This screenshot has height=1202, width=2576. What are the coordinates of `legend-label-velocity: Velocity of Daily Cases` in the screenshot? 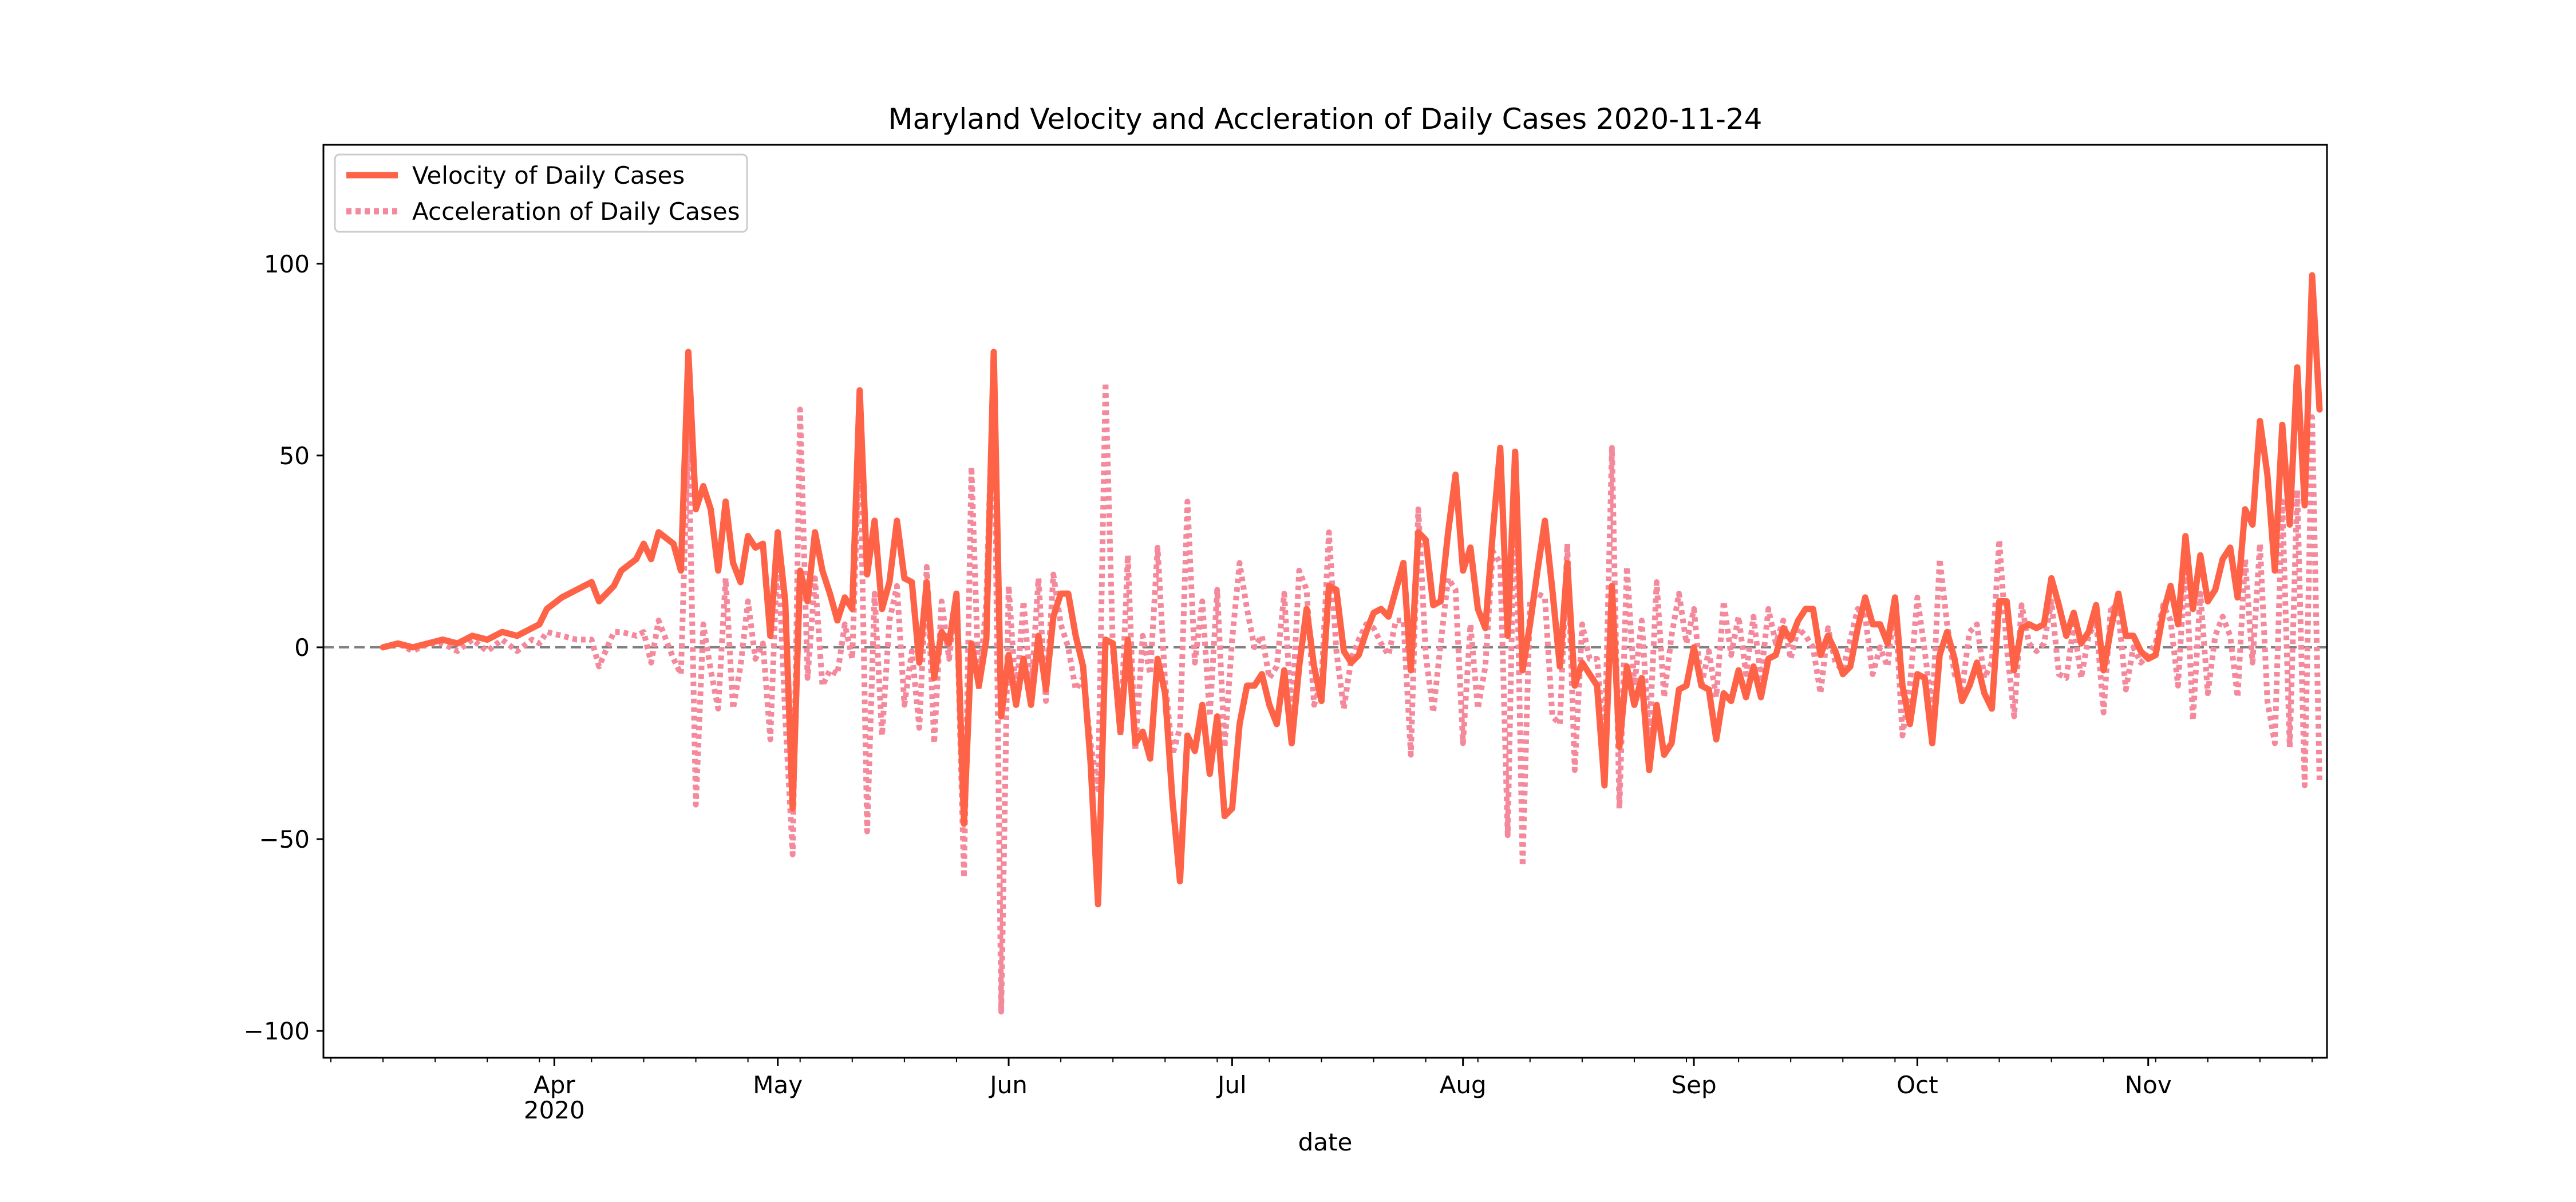 It's located at (548, 175).